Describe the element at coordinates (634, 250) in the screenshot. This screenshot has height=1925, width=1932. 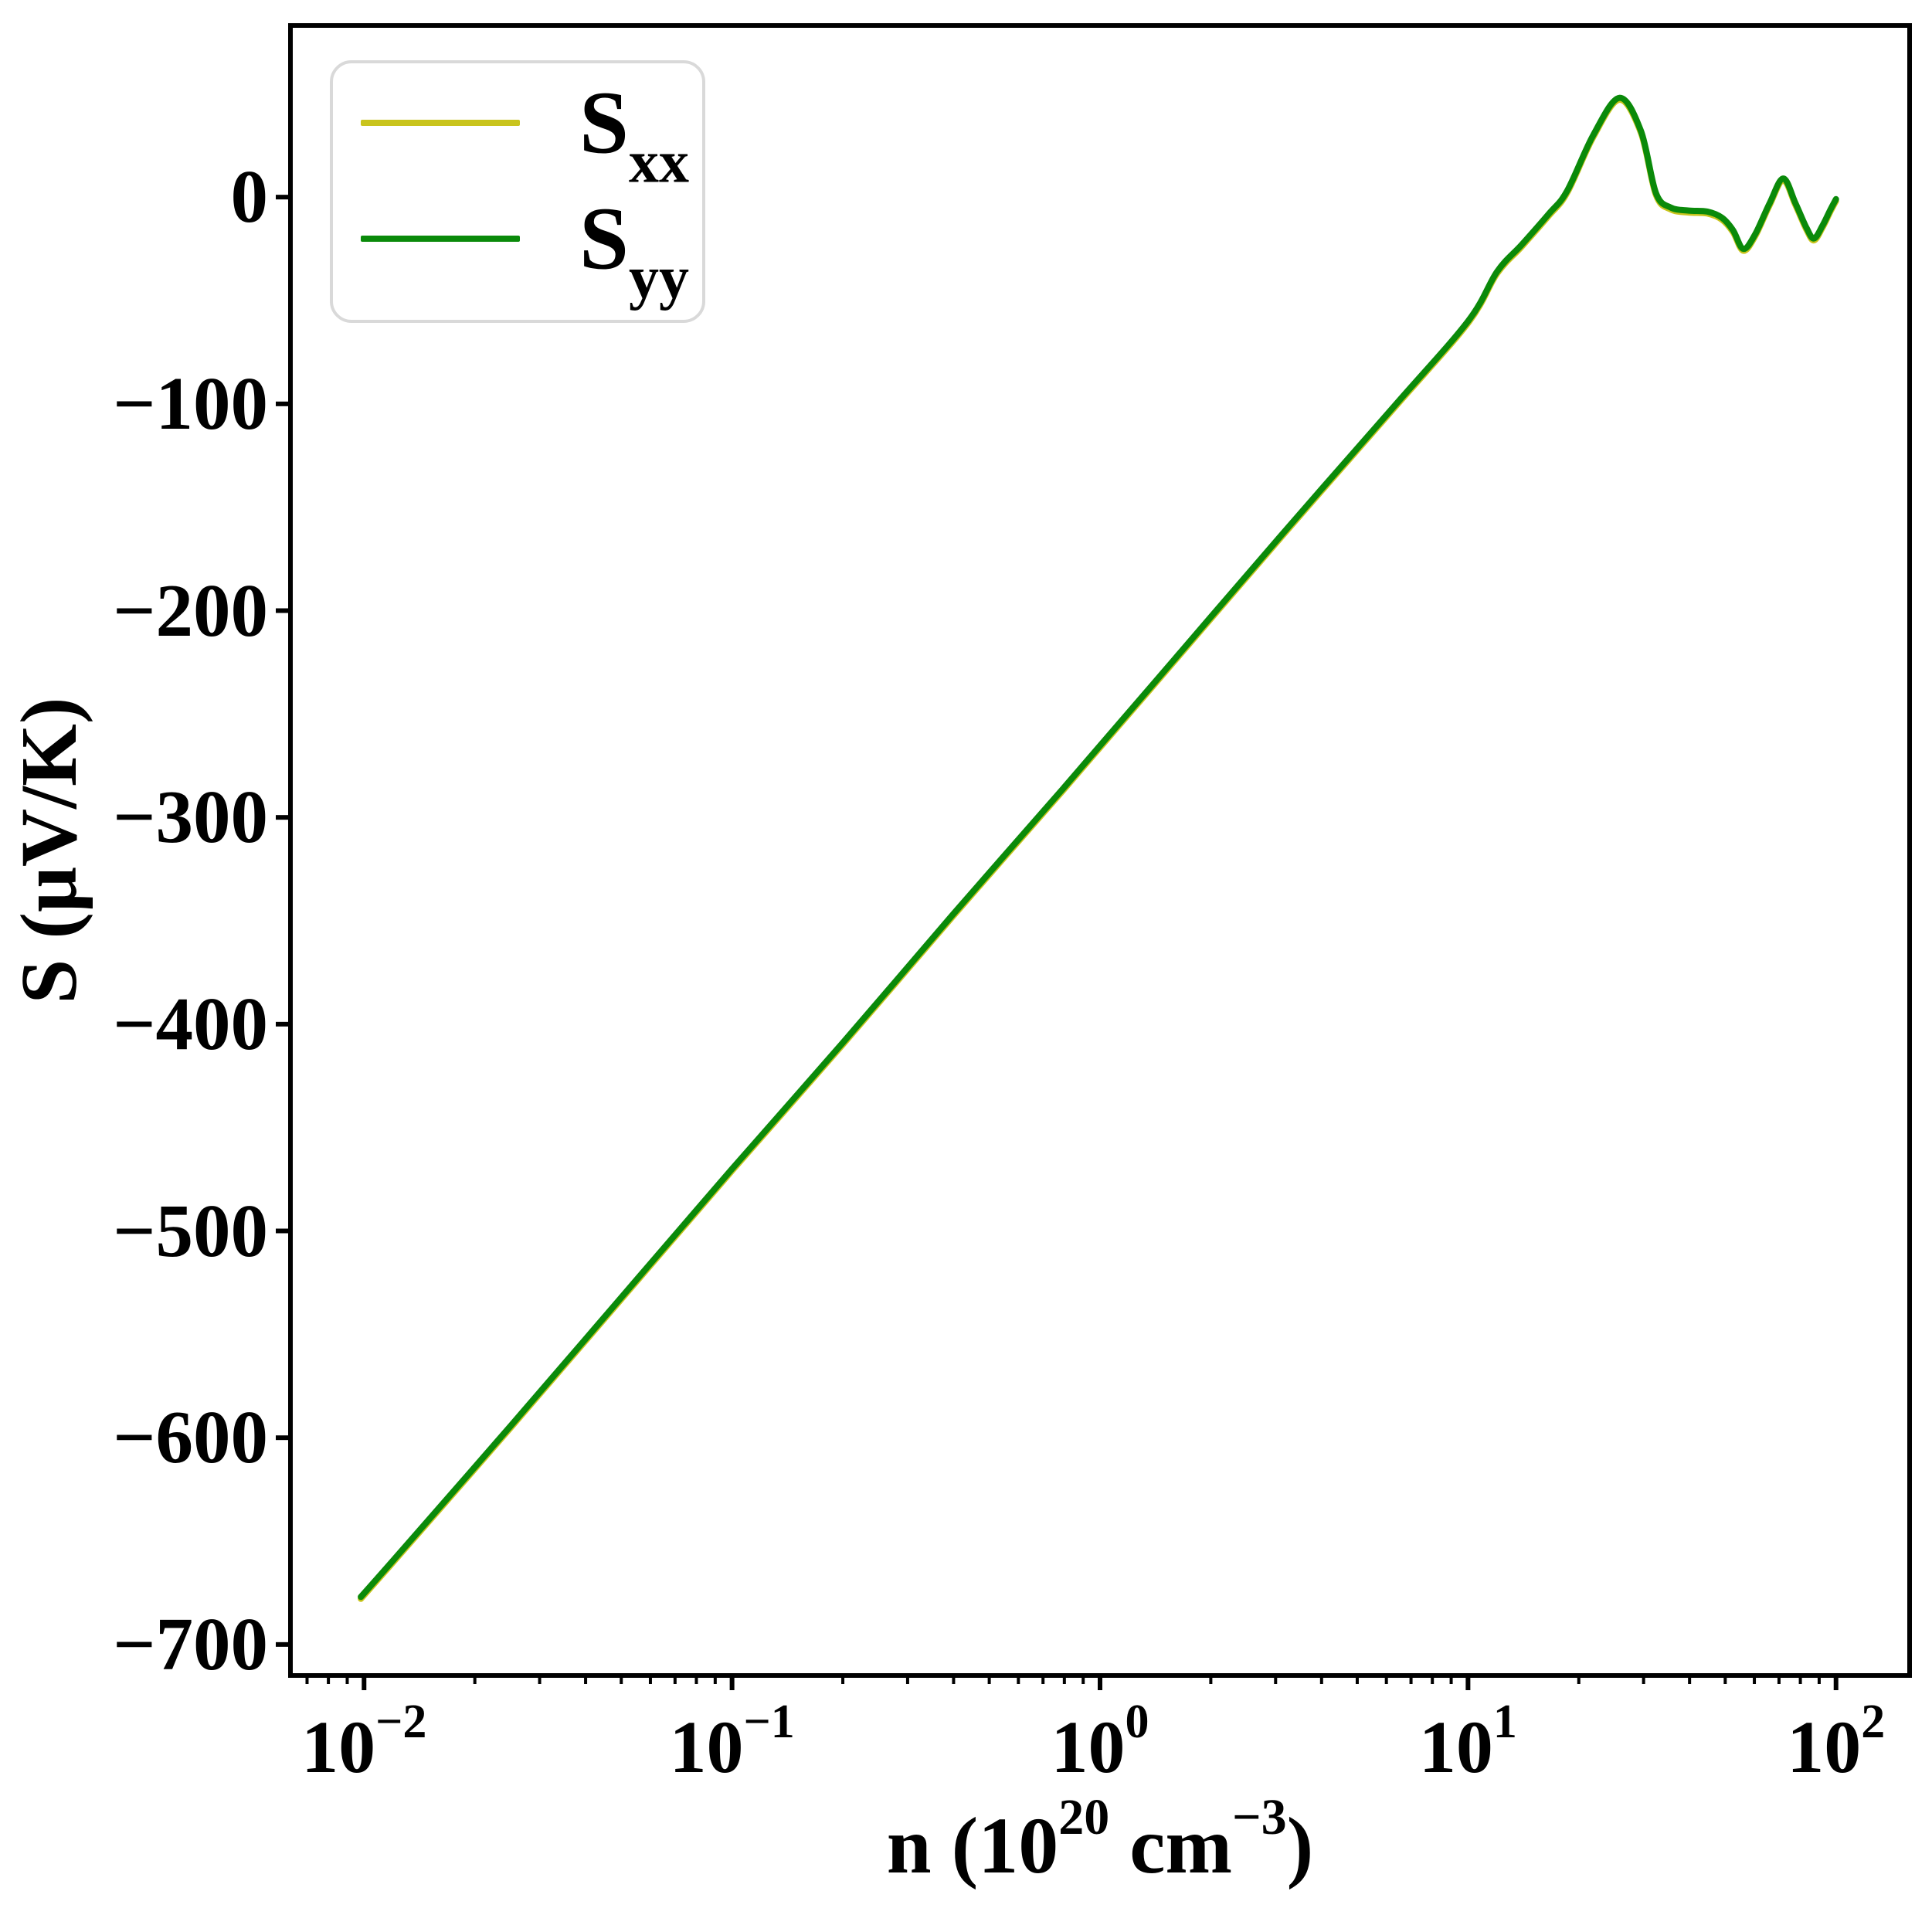
I see `legend-label-yy: Syy` at that location.